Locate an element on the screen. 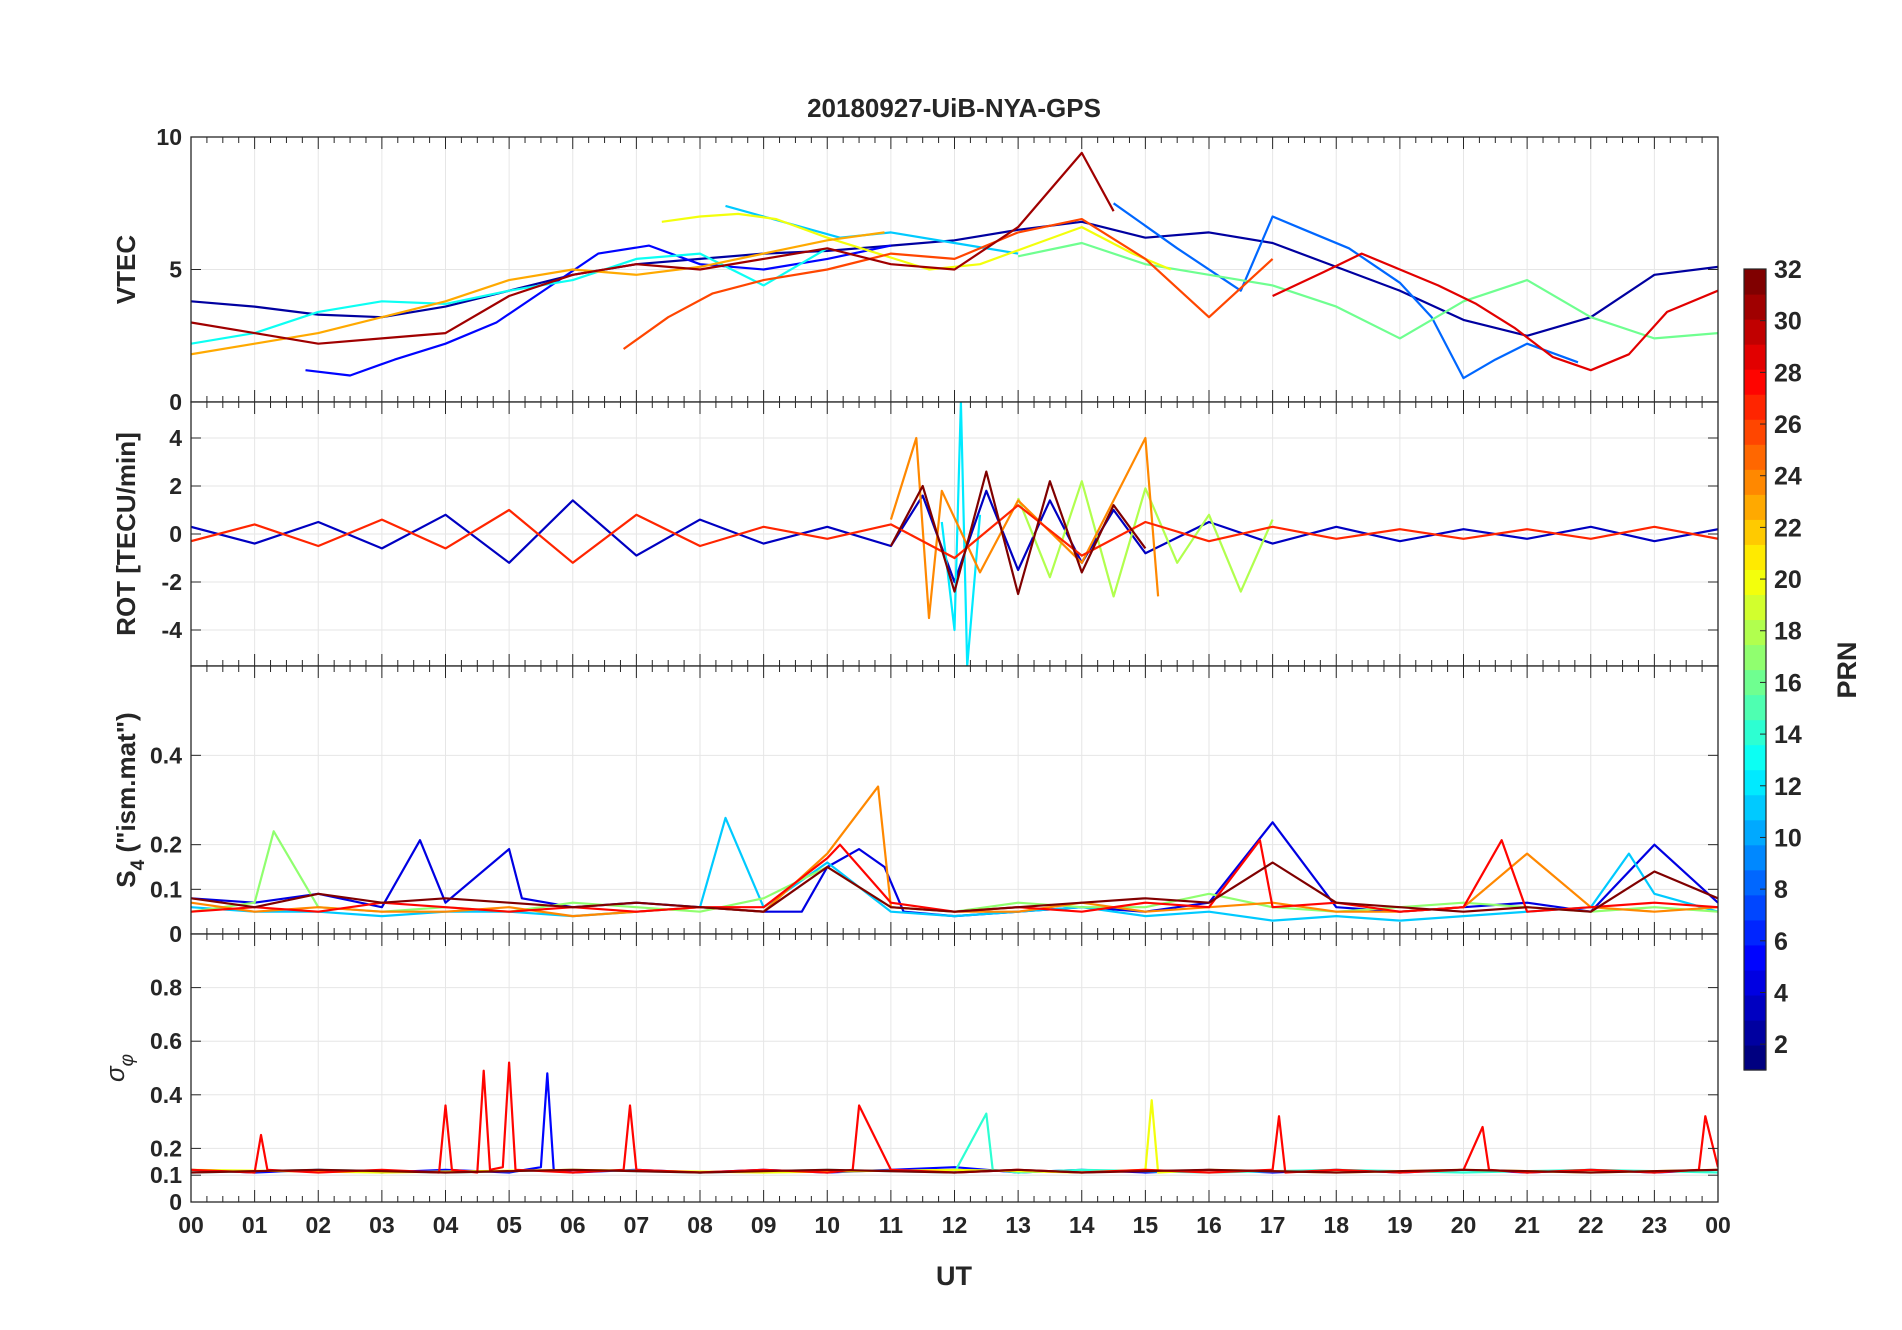 The width and height of the screenshot is (1902, 1330). x-tick-label: 17 is located at coordinates (1273, 1225).